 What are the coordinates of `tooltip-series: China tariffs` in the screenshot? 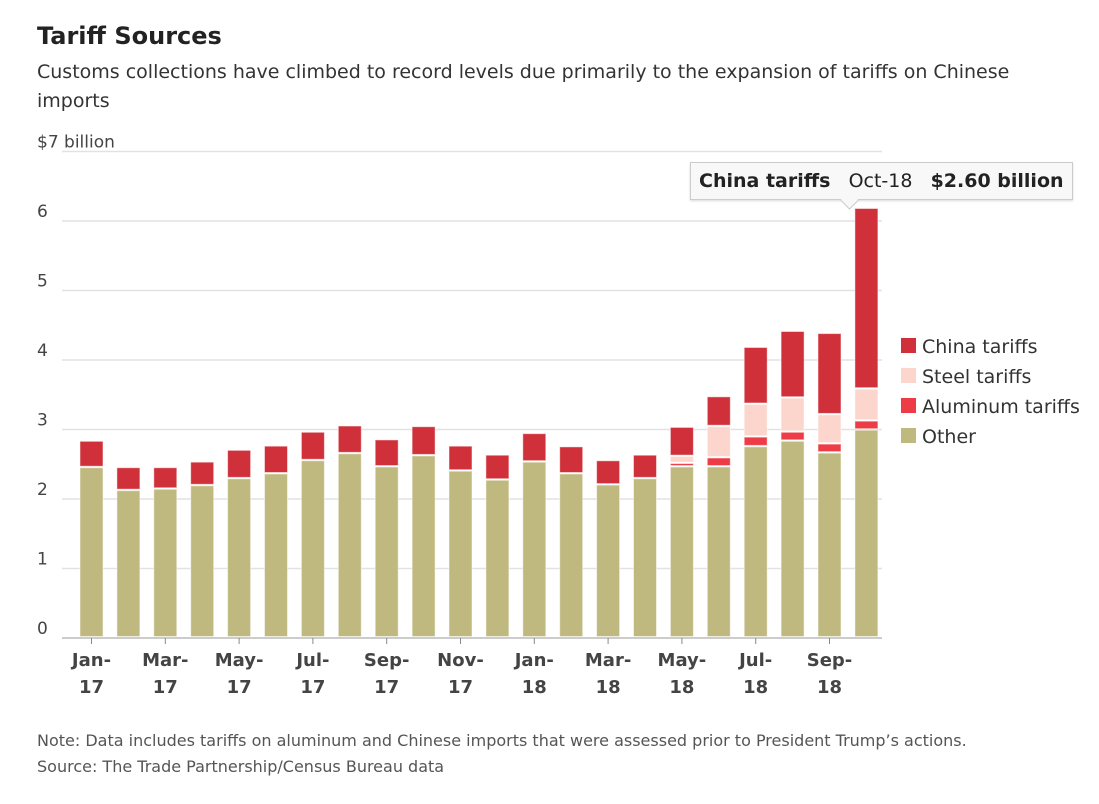 It's located at (765, 181).